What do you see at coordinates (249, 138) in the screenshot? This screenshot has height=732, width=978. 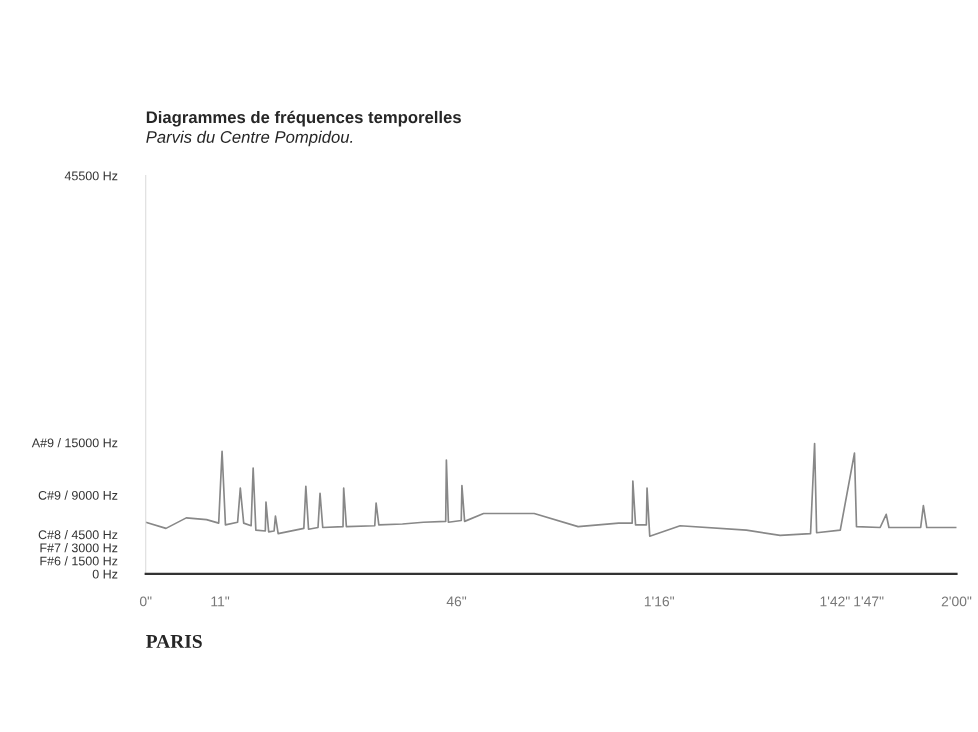 I see `chart-subtitle: Parvis du Centre Pompidou.` at bounding box center [249, 138].